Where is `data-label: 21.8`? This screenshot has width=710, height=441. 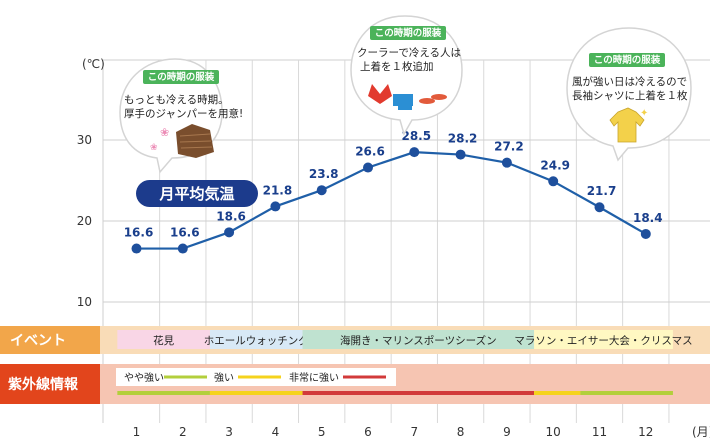
data-label: 21.8 is located at coordinates (278, 190).